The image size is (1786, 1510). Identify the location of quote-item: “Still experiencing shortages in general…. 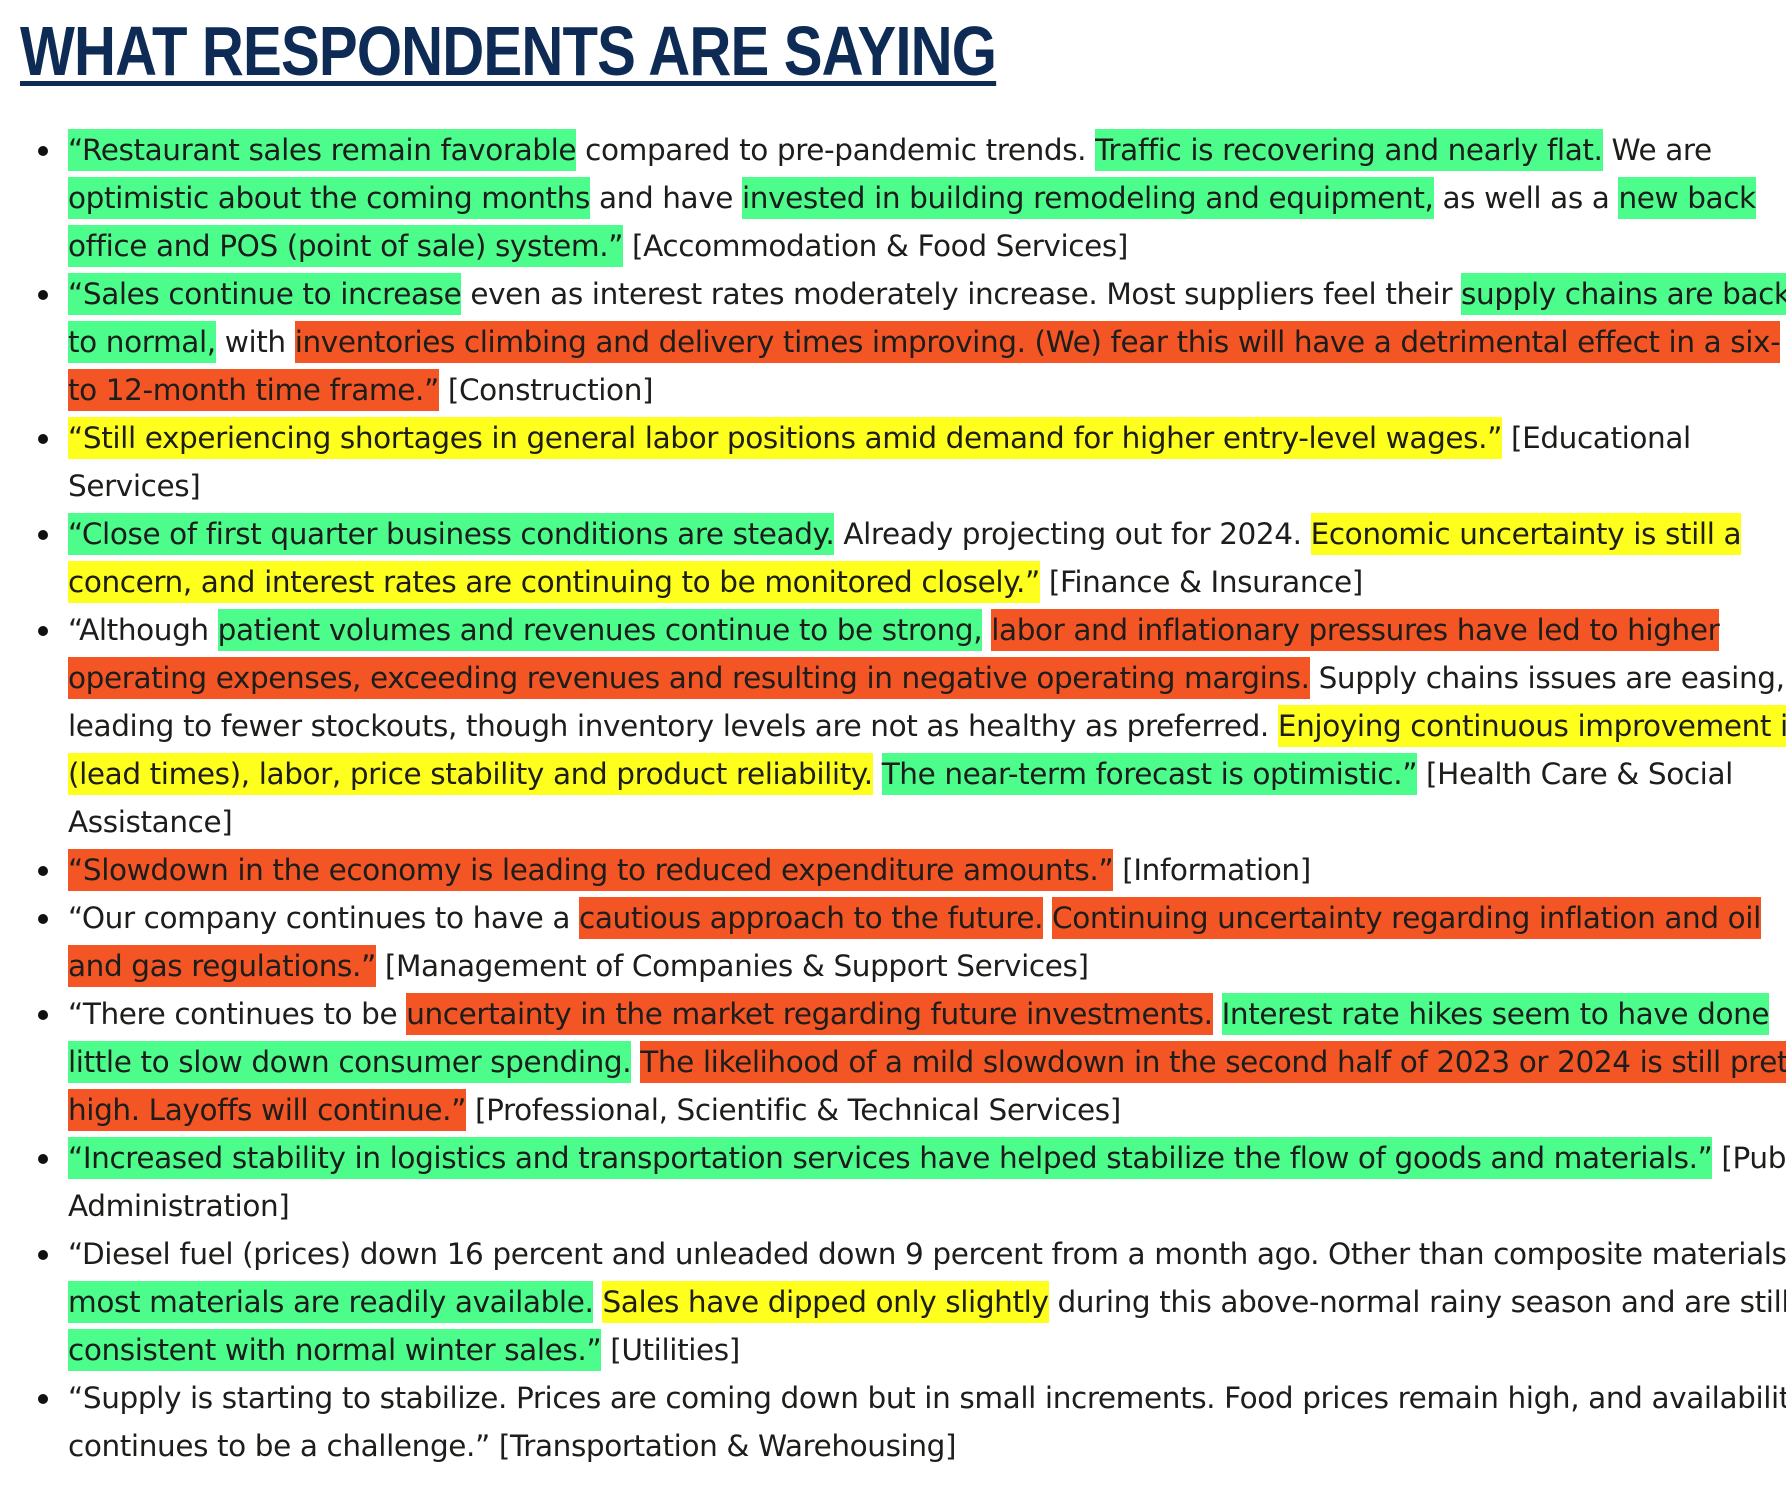
(912, 462).